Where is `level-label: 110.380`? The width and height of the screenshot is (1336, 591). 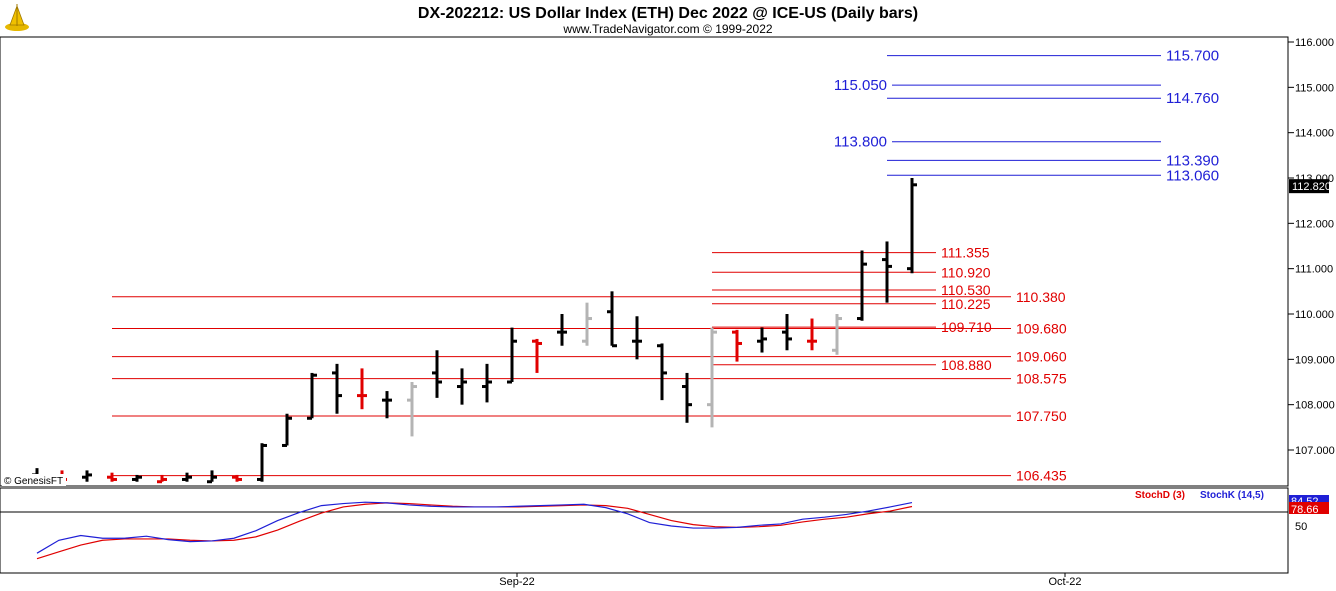
level-label: 110.380 is located at coordinates (1041, 297).